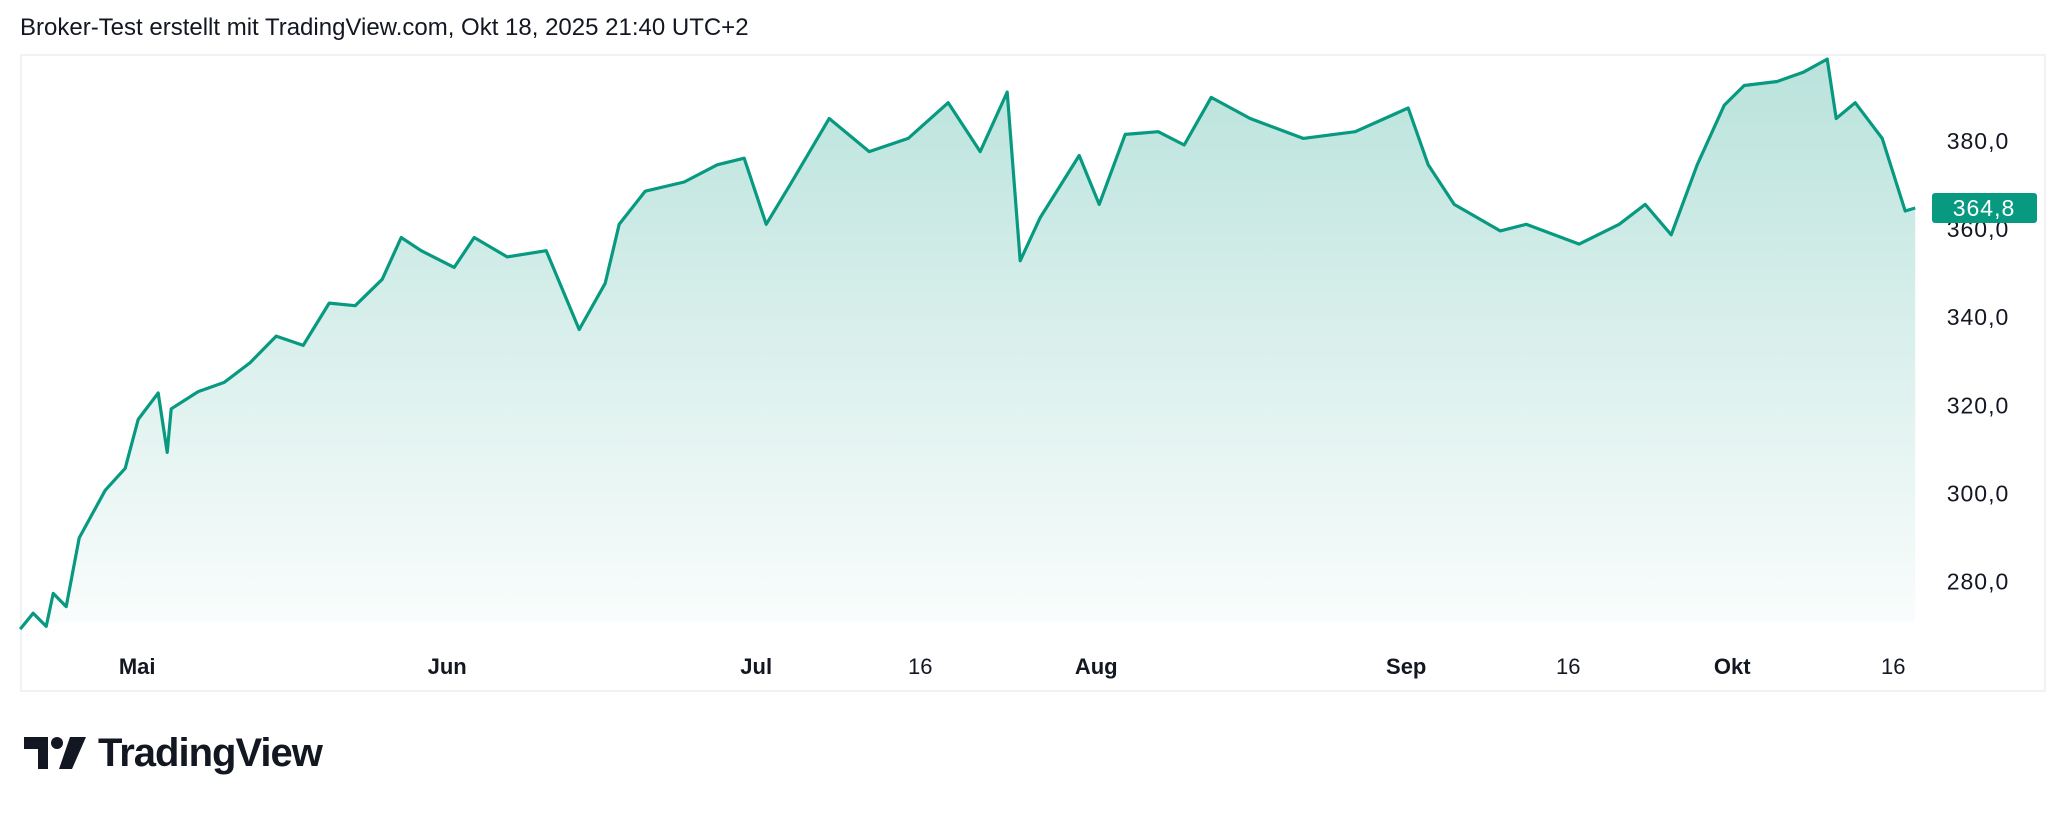  I want to click on last-price-badge-bg, so click(1984, 207).